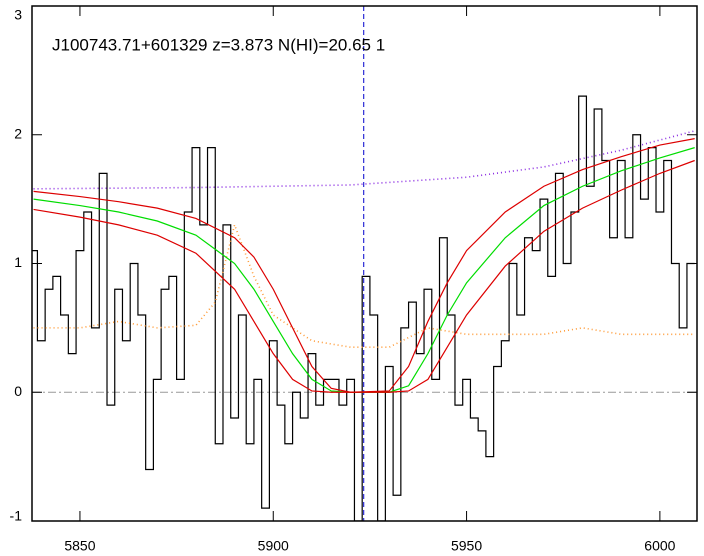  Describe the element at coordinates (659, 546) in the screenshot. I see `x-tick-label: 6000` at that location.